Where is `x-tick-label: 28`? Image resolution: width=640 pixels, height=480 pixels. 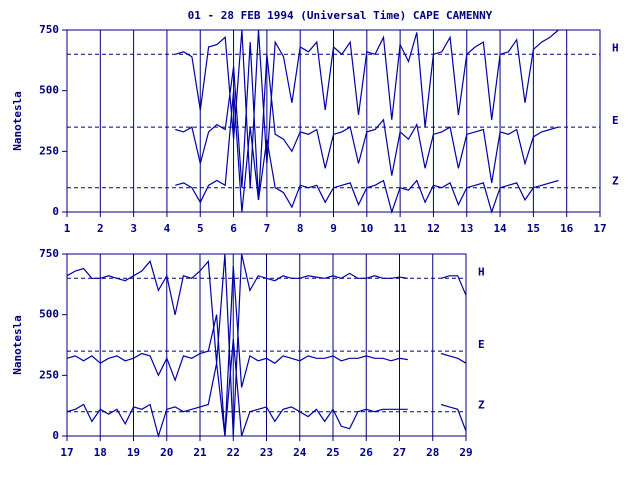
x-tick-label: 28 is located at coordinates (432, 452).